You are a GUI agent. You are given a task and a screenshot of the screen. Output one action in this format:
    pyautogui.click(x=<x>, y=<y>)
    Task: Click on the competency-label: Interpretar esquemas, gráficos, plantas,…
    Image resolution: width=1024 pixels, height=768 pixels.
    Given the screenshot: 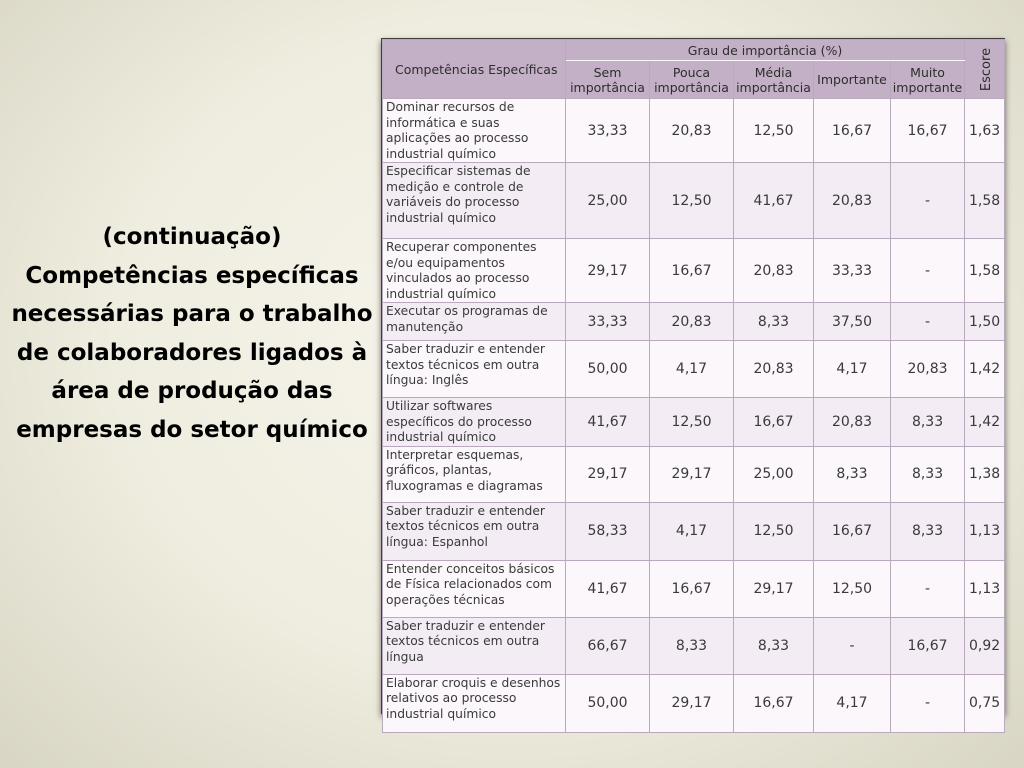 What is the action you would take?
    pyautogui.click(x=474, y=474)
    